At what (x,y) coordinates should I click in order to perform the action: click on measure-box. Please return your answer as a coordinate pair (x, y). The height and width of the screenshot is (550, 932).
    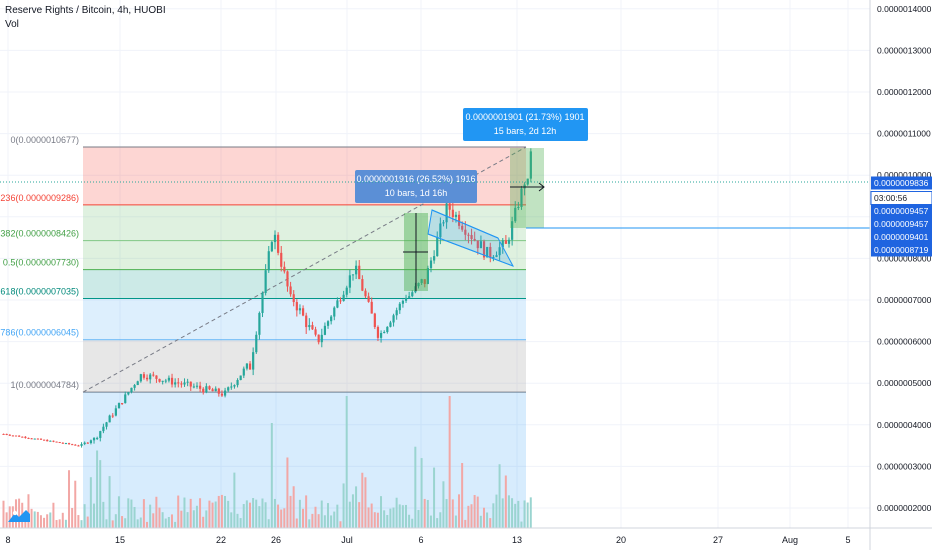
    Looking at the image, I should click on (527, 188).